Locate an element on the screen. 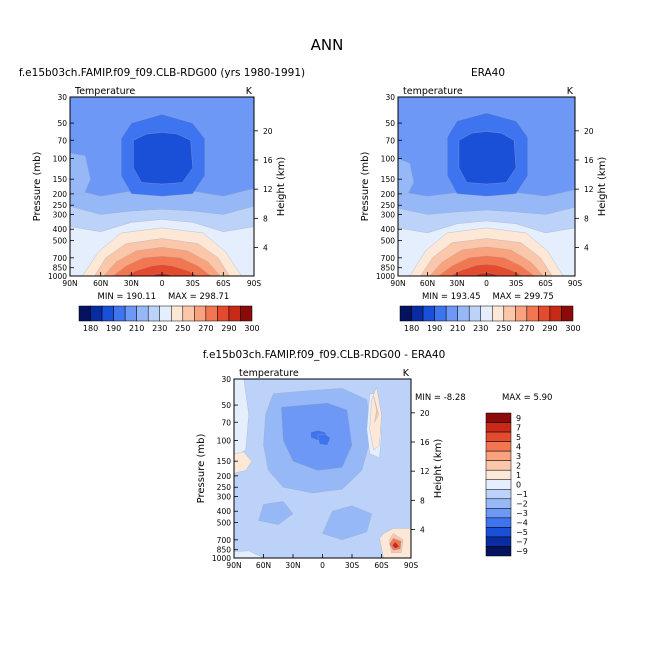 This screenshot has height=654, width=654. colorbar-label: 300 is located at coordinates (251, 328).